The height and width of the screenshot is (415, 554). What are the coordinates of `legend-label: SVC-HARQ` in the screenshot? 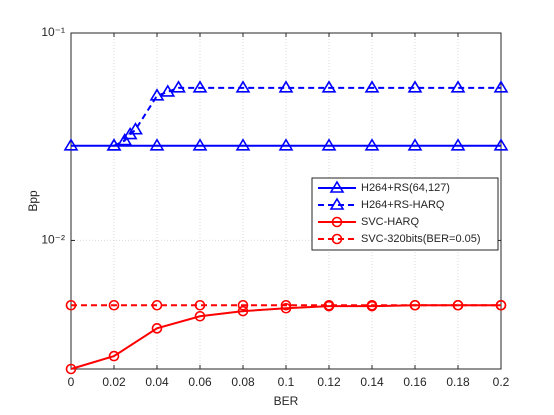 It's located at (390, 222).